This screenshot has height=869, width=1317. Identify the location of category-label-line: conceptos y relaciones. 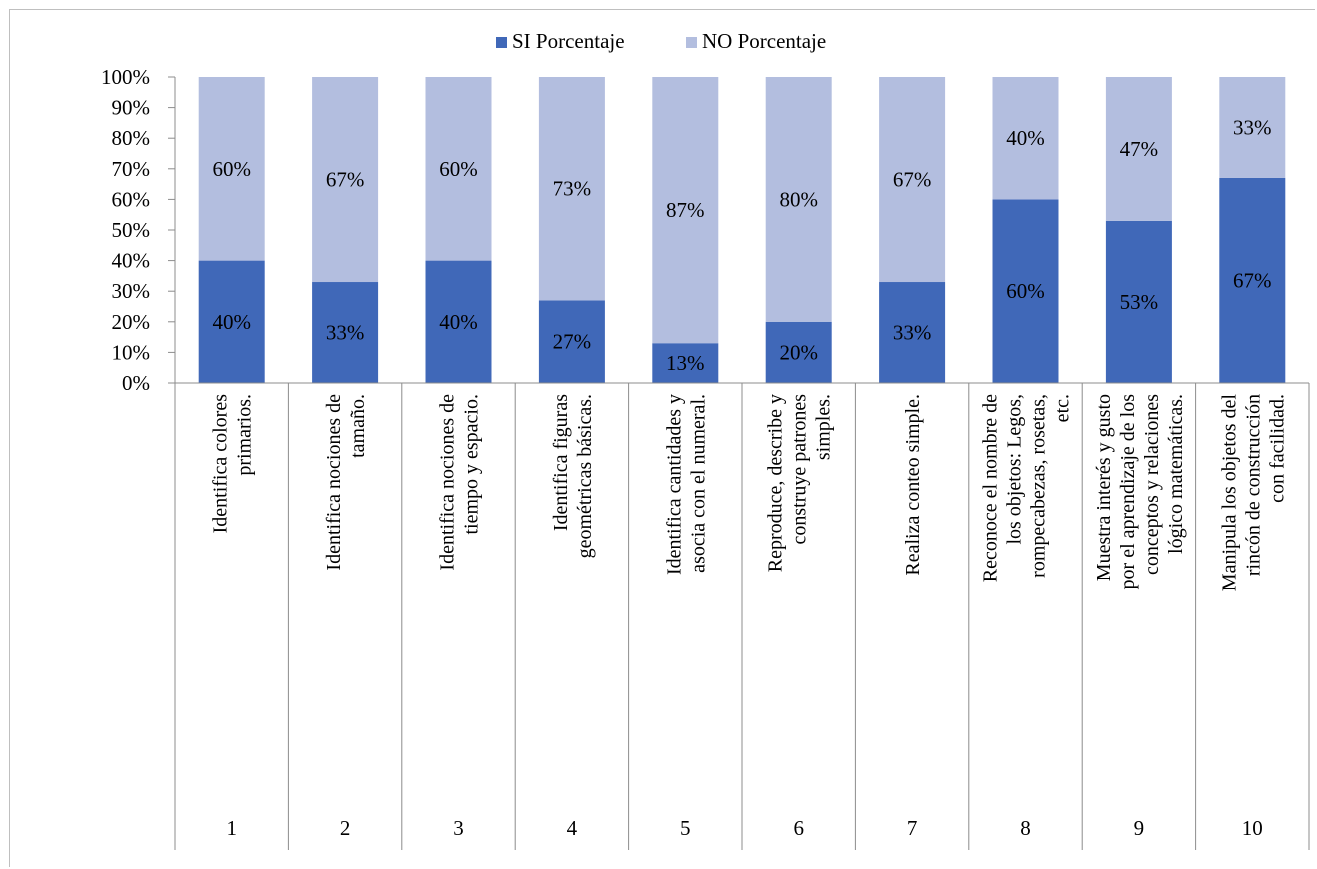
(1152, 484).